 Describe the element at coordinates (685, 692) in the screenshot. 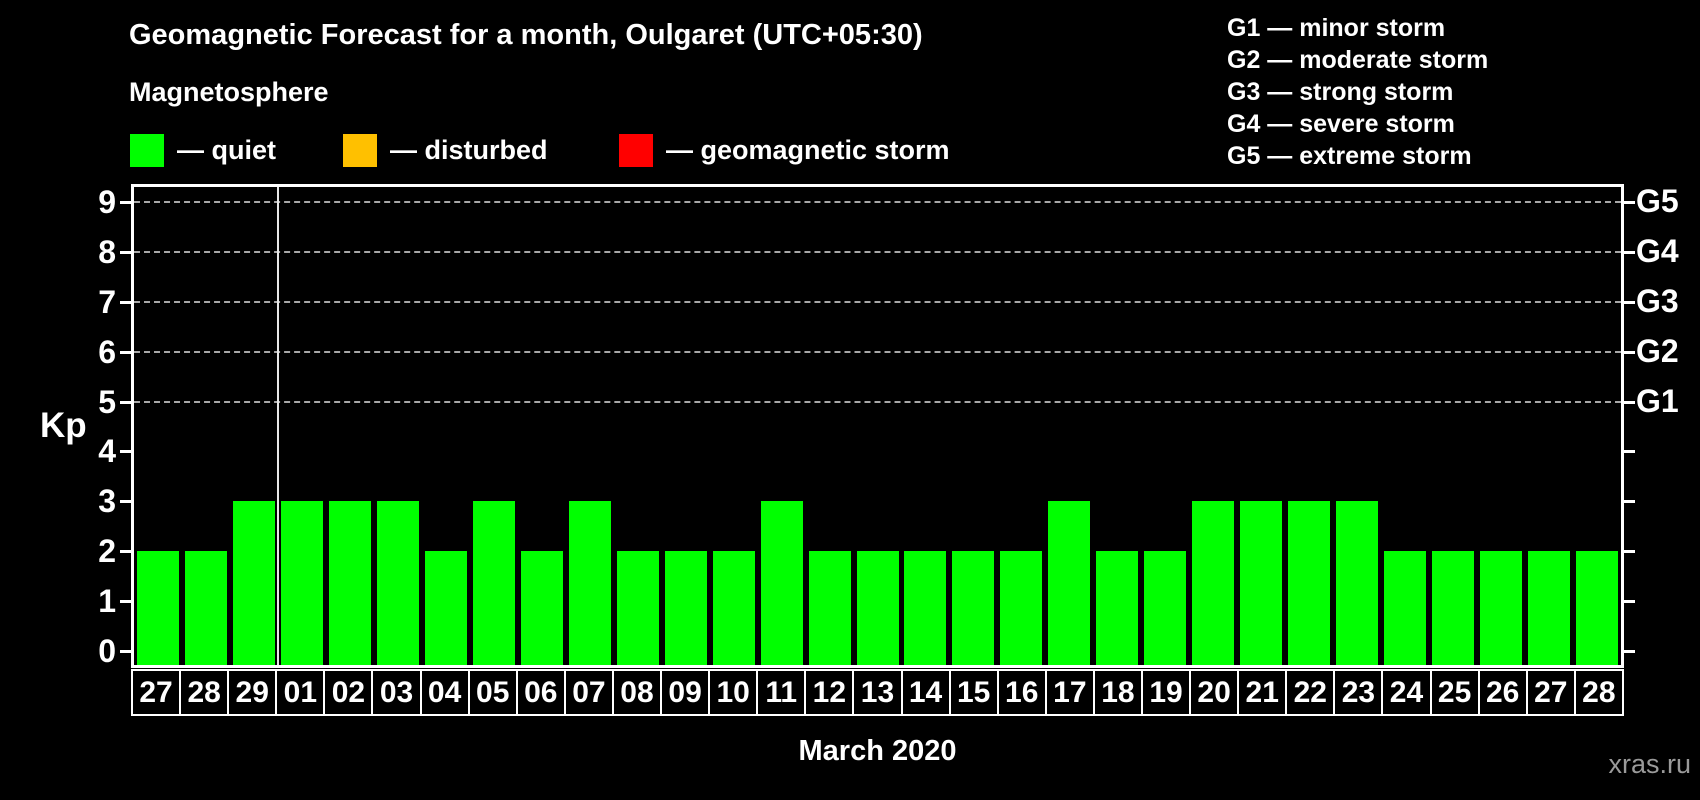

I see `day-label-cell: 09` at that location.